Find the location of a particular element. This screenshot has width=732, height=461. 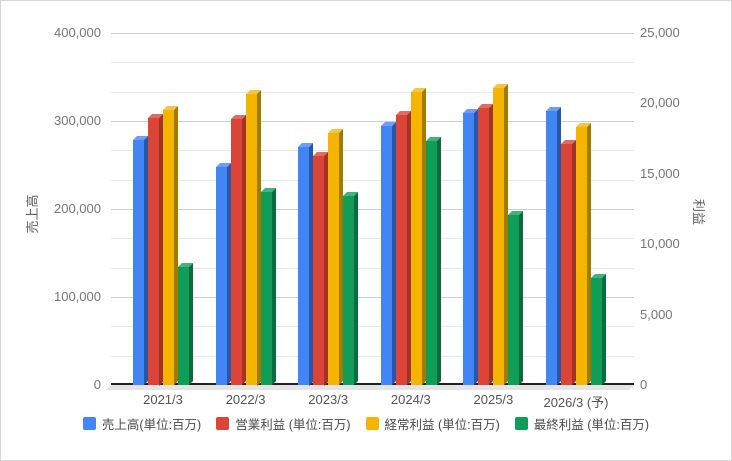

legend-item-sales: 売上高(単位:百万) is located at coordinates (142, 423).